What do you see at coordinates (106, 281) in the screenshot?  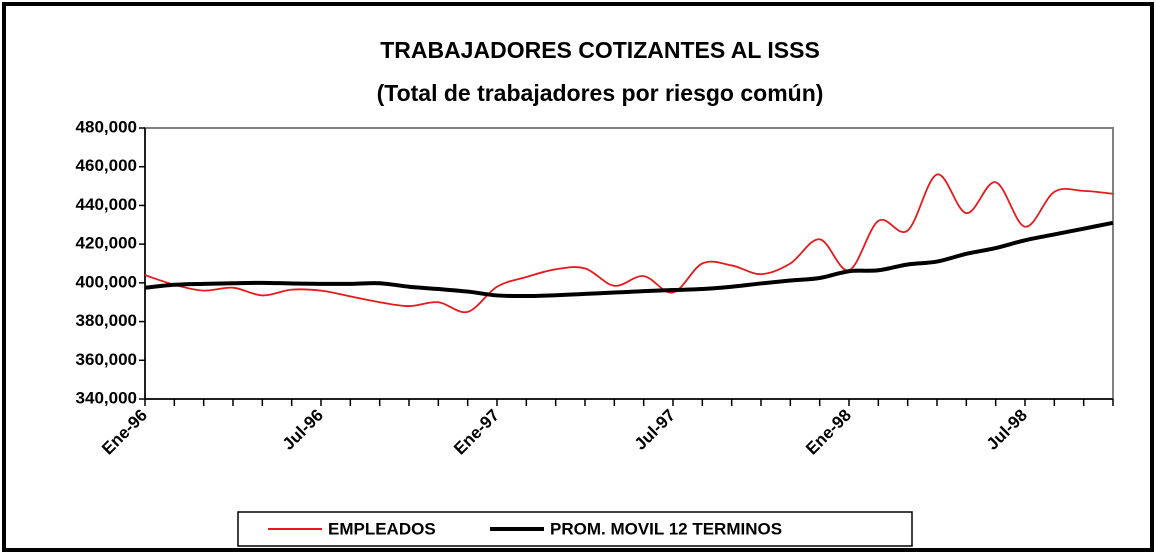 I see `y-tick-label: 400,000` at bounding box center [106, 281].